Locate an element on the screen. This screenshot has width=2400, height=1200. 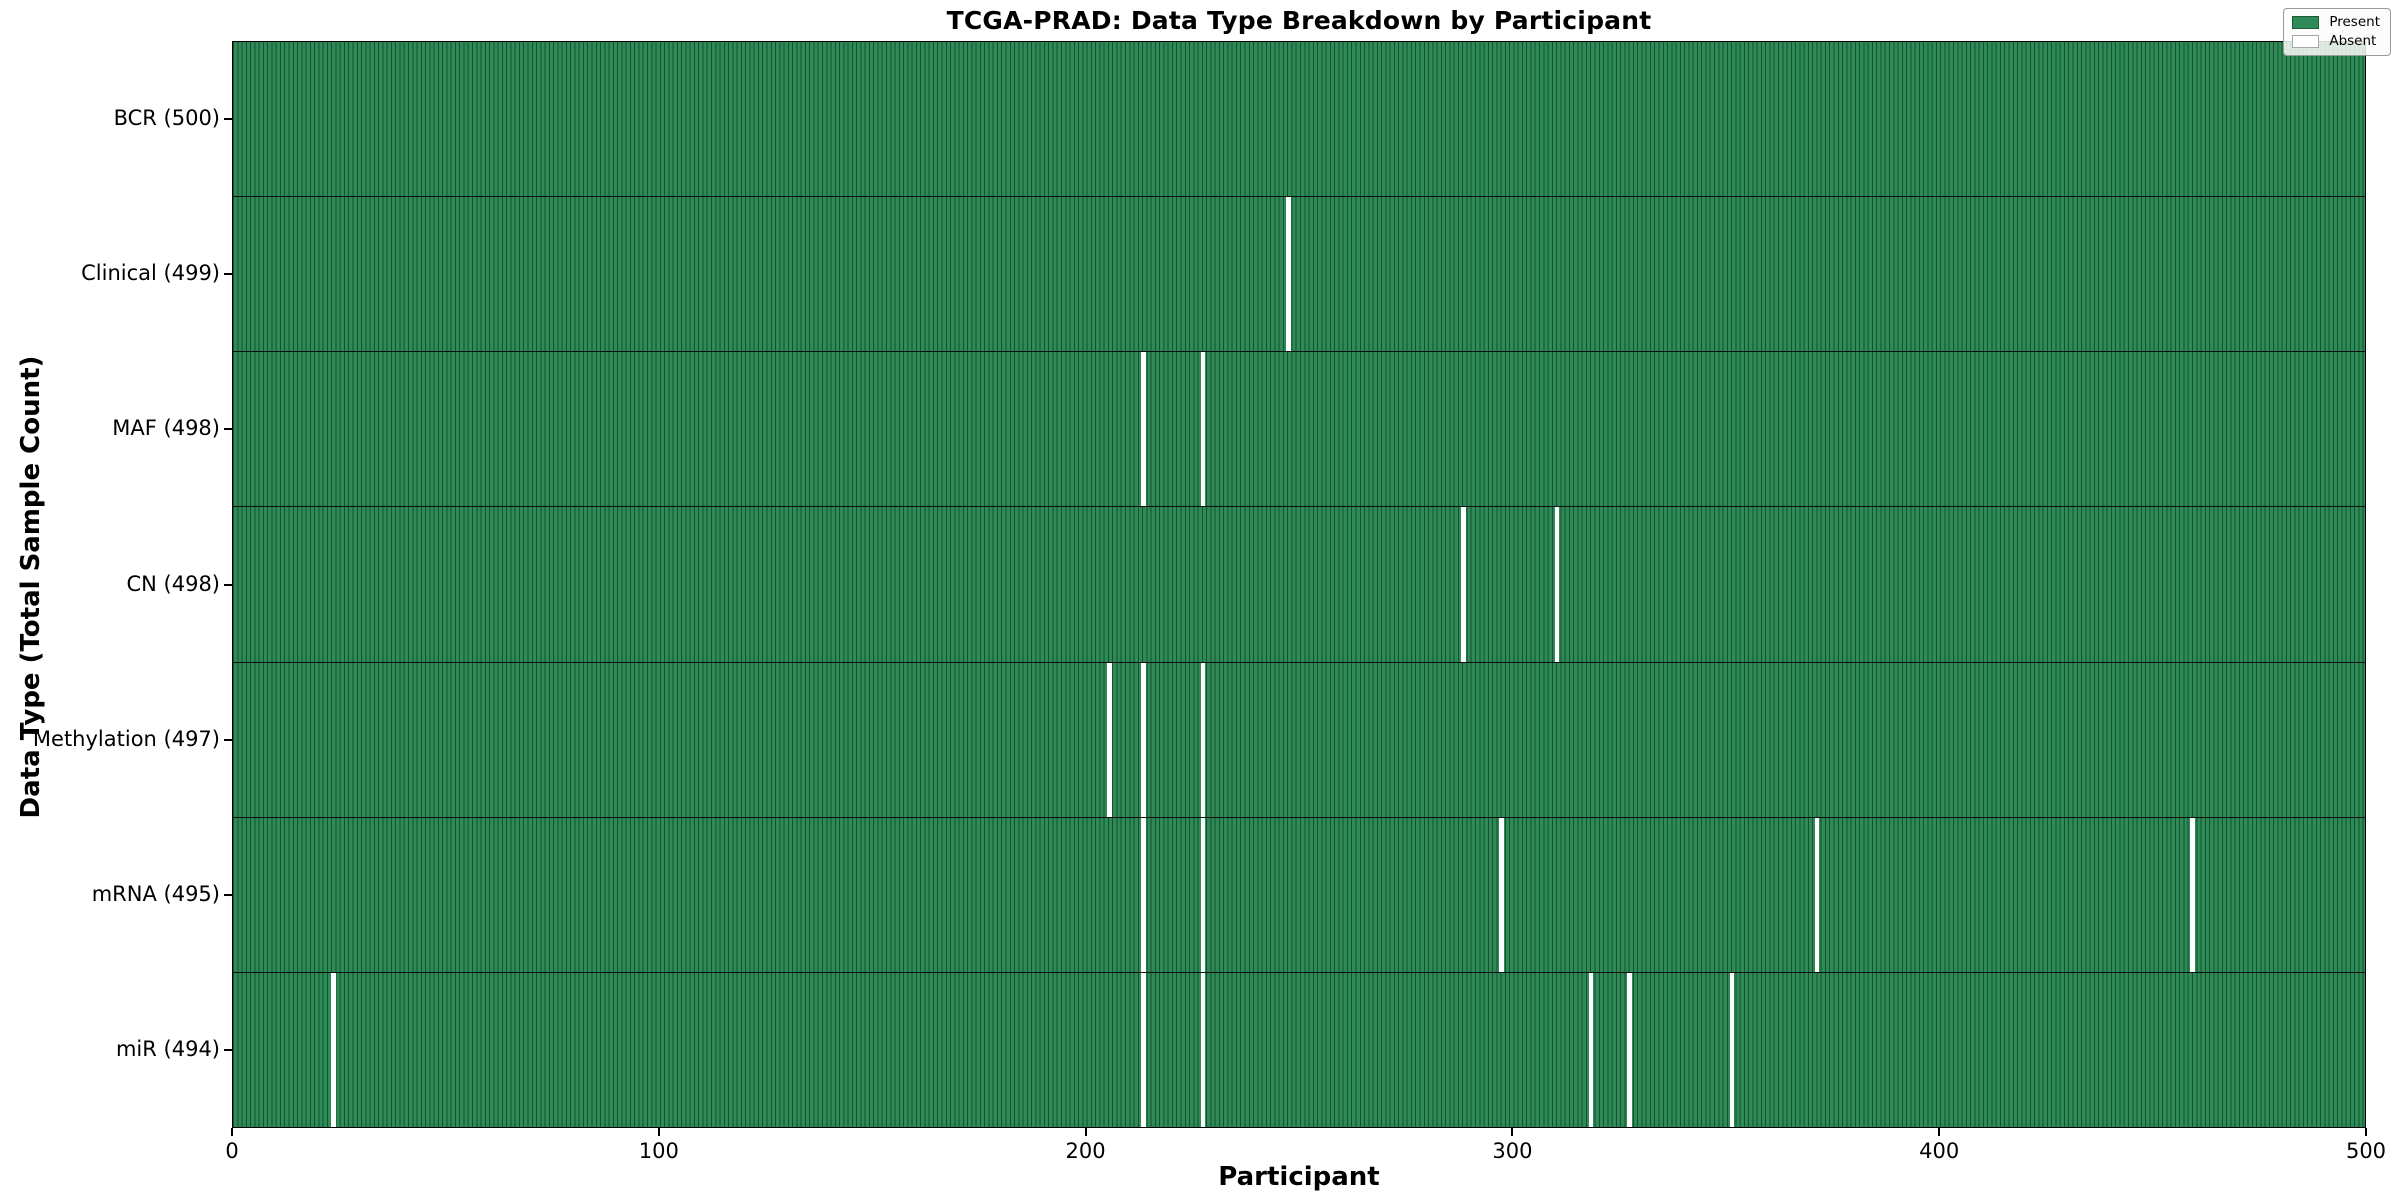
legend: Present Absent is located at coordinates (2337, 32).